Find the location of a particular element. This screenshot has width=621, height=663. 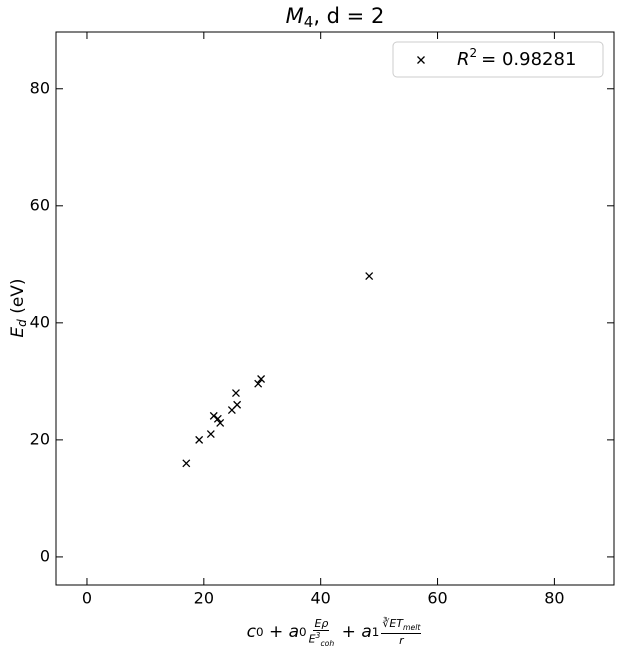

xl-den: E3coh is located at coordinates (322, 639).